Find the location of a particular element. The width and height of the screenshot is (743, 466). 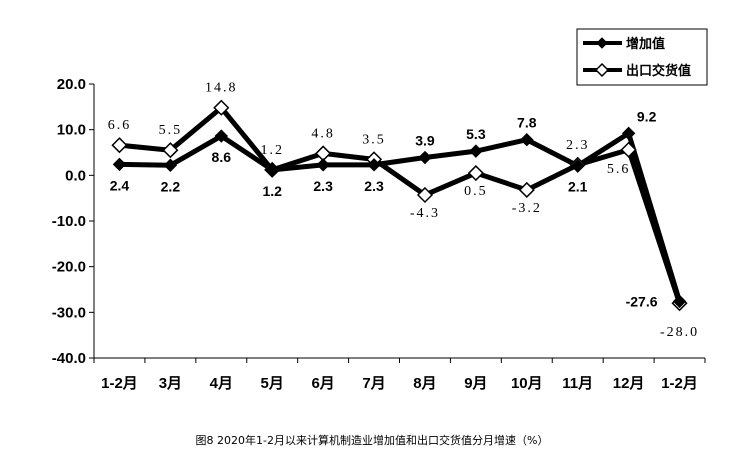

legend-marker-value-added is located at coordinates (602, 43).